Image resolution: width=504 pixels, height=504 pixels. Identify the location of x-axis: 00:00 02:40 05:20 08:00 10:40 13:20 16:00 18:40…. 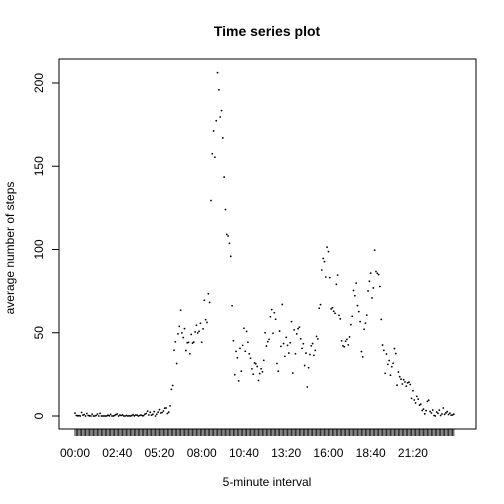
(257, 444).